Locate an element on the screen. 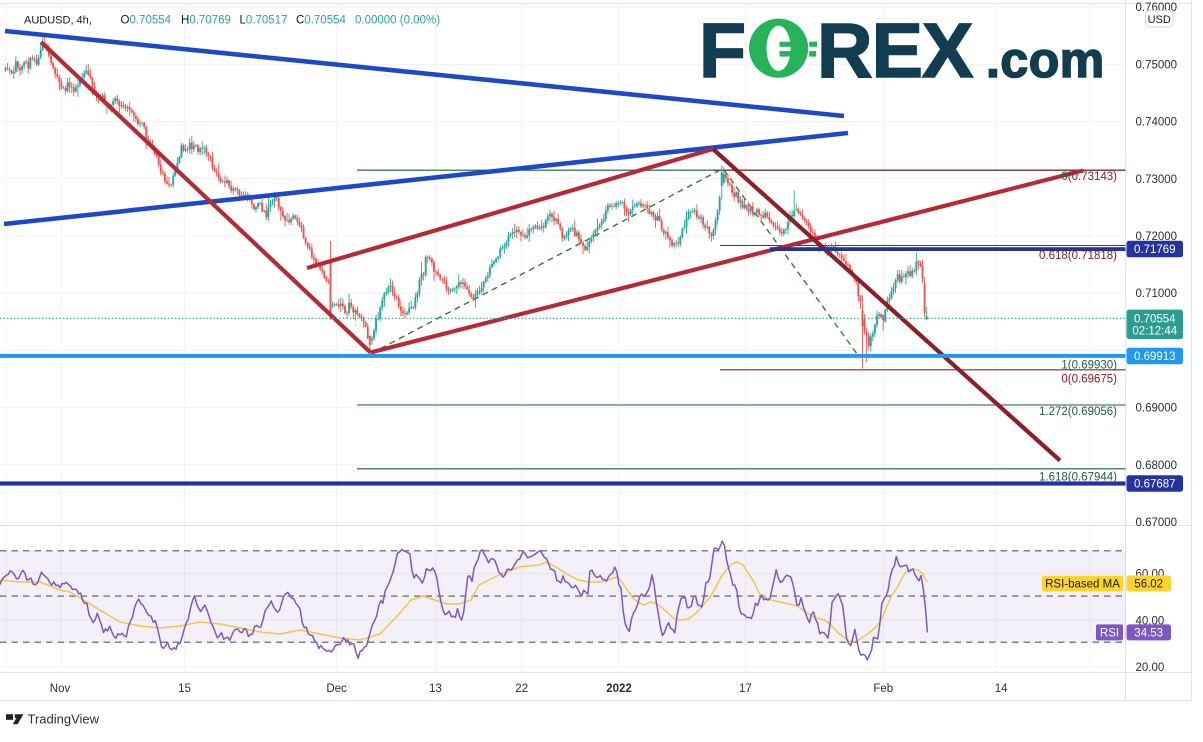 Image resolution: width=1203 pixels, height=742 pixels. svg-text: 0.72000 is located at coordinates (1157, 237).